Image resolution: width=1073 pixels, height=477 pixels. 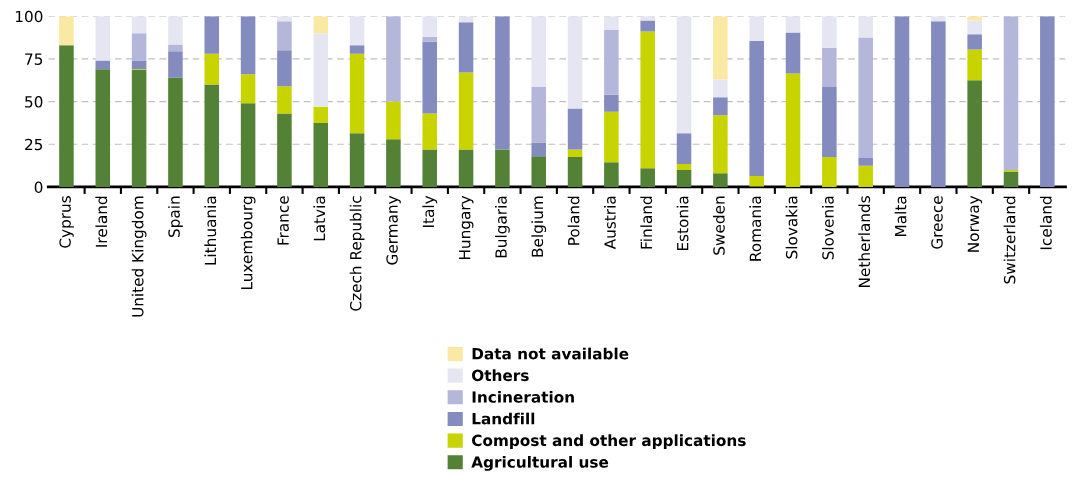 What do you see at coordinates (210, 230) in the screenshot?
I see `x-tick-label: Lithuania` at bounding box center [210, 230].